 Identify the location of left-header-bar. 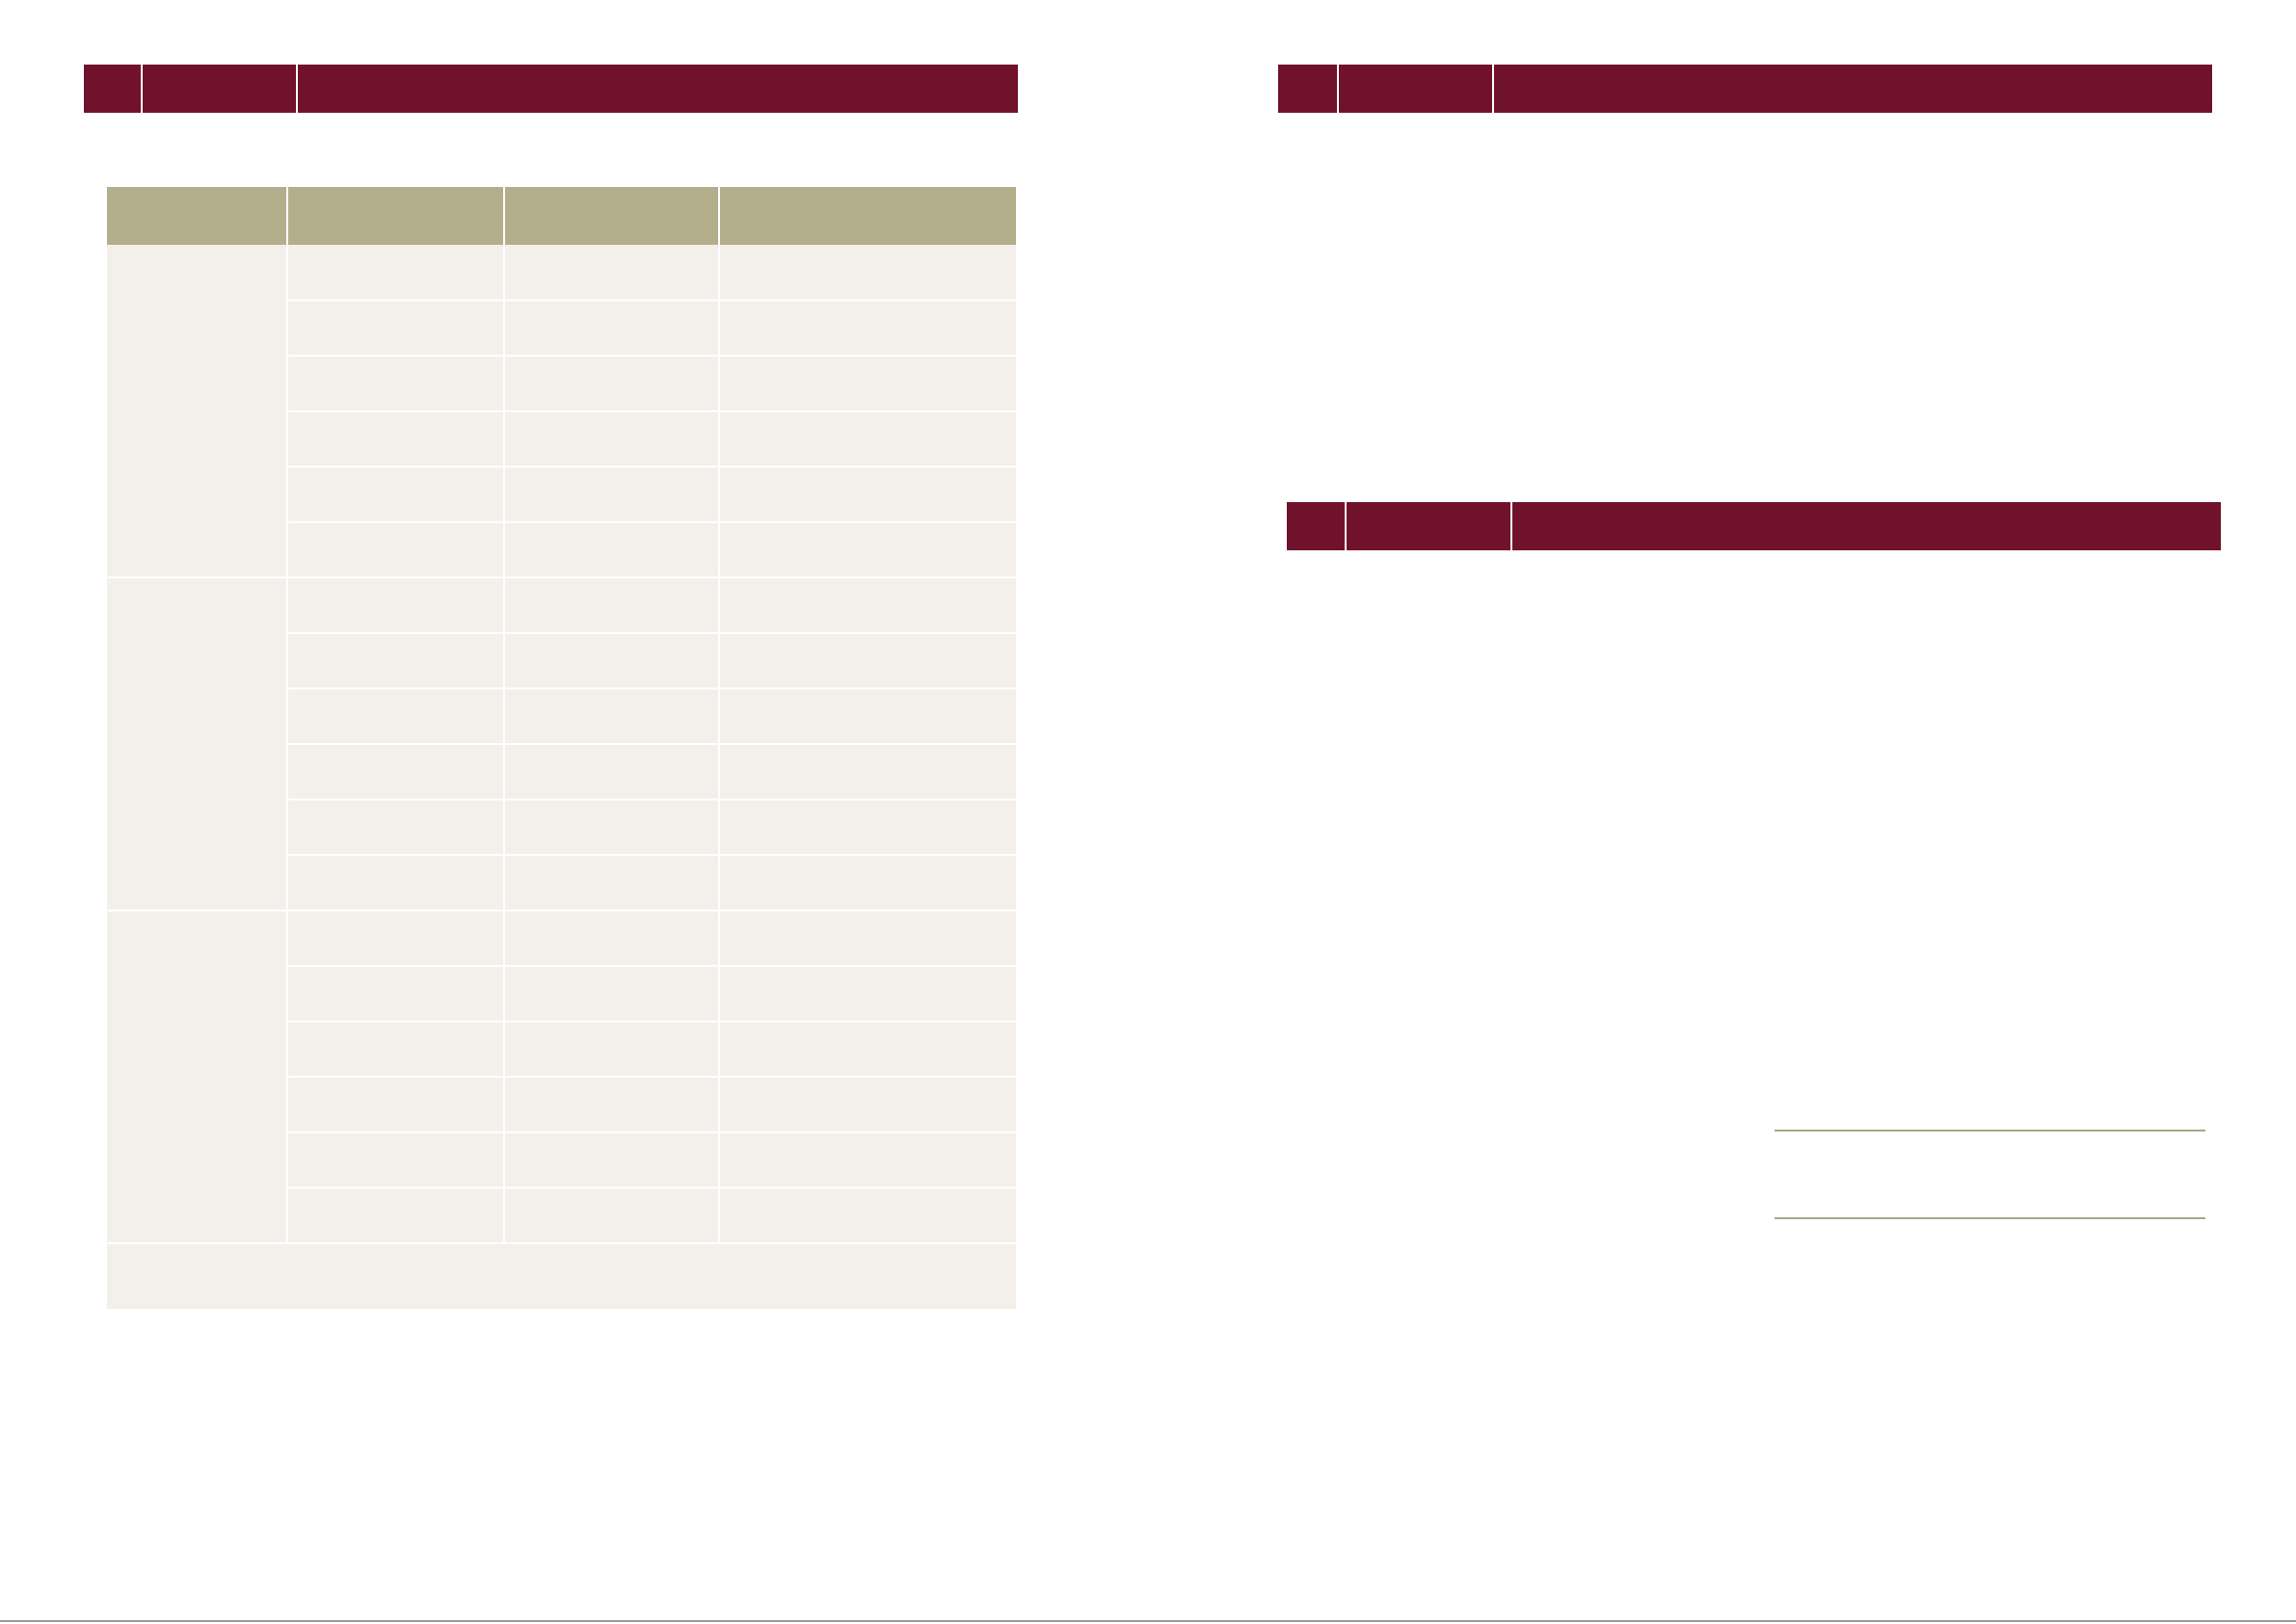
(551, 89).